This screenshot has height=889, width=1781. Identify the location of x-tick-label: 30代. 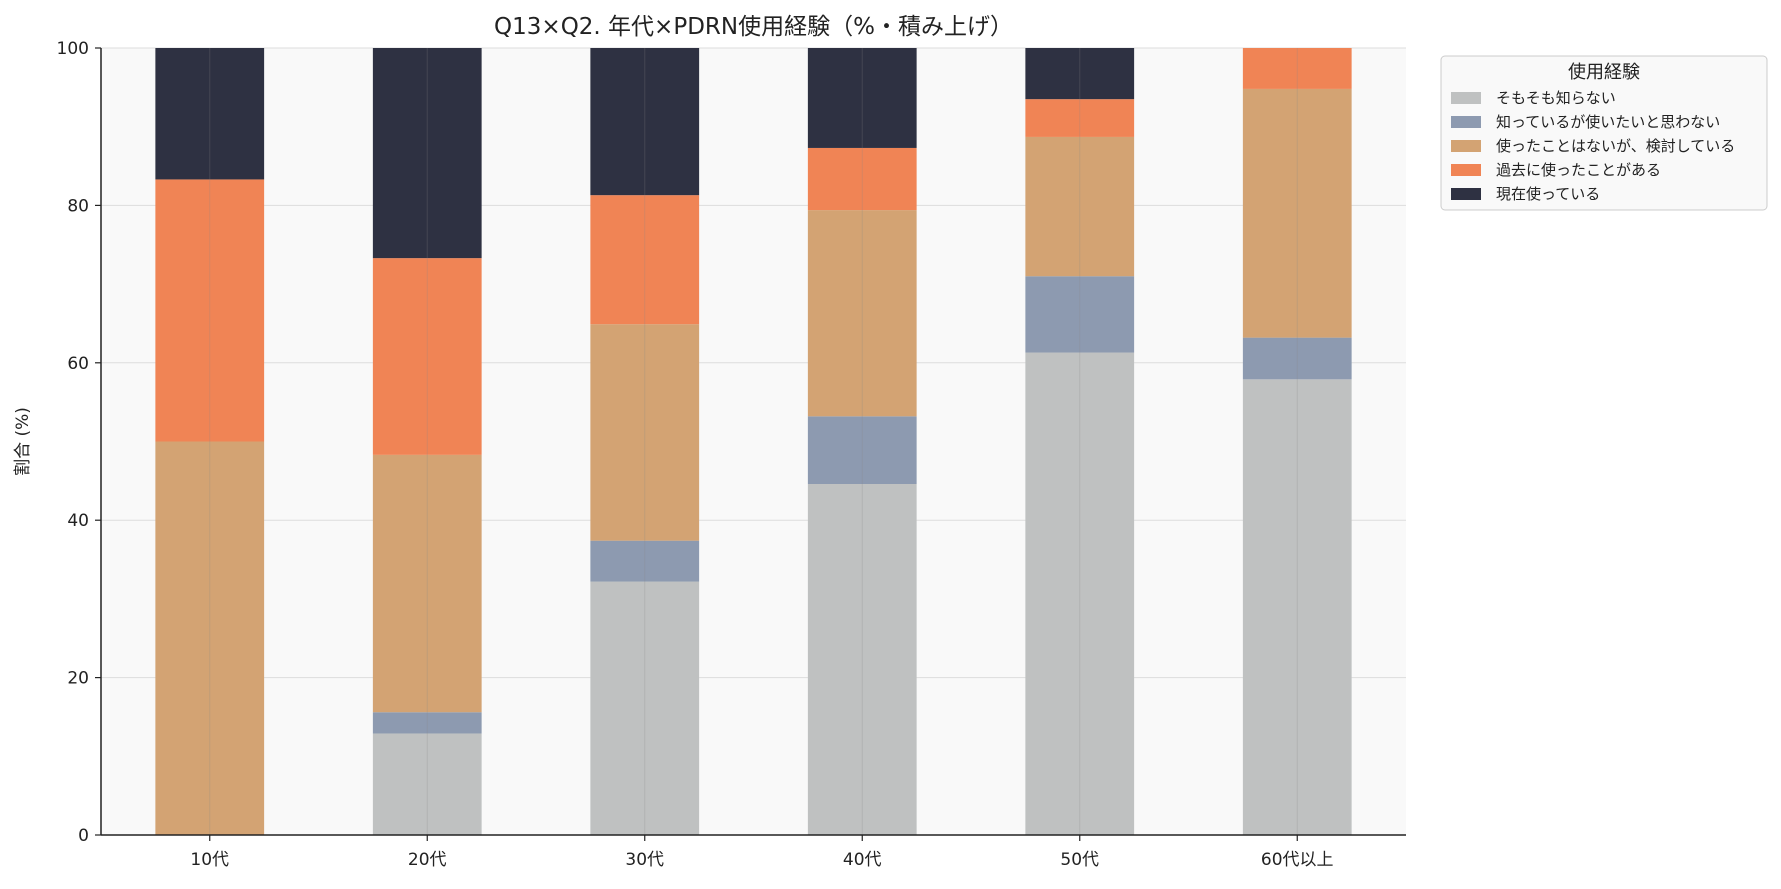
(644, 860).